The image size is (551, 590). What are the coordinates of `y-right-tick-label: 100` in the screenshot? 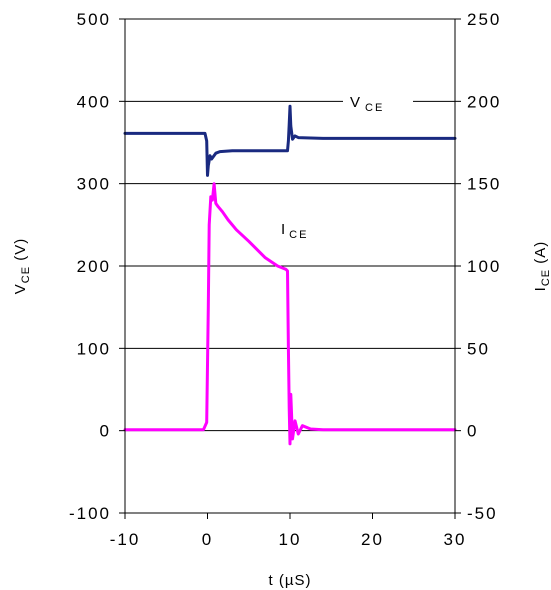 It's located at (484, 266).